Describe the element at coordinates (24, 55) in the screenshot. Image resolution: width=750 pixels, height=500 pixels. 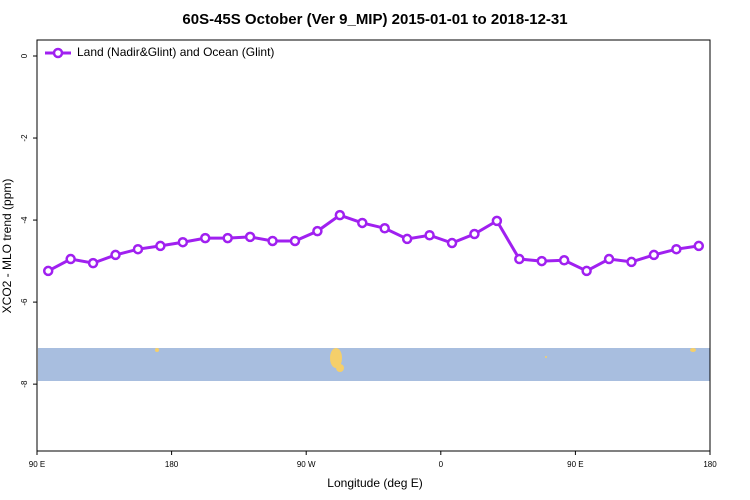
I see `y-tick-label: 0` at that location.